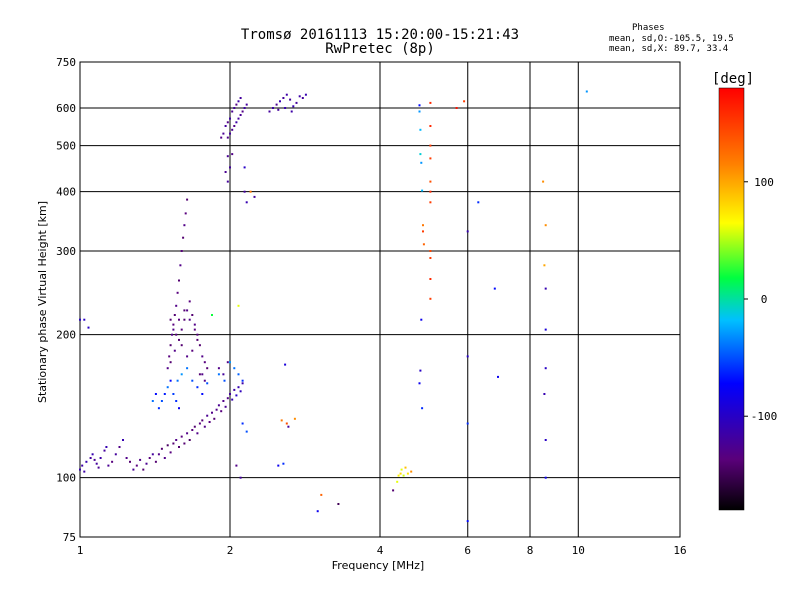 The width and height of the screenshot is (800, 600). I want to click on x-tick-label: 16, so click(679, 550).